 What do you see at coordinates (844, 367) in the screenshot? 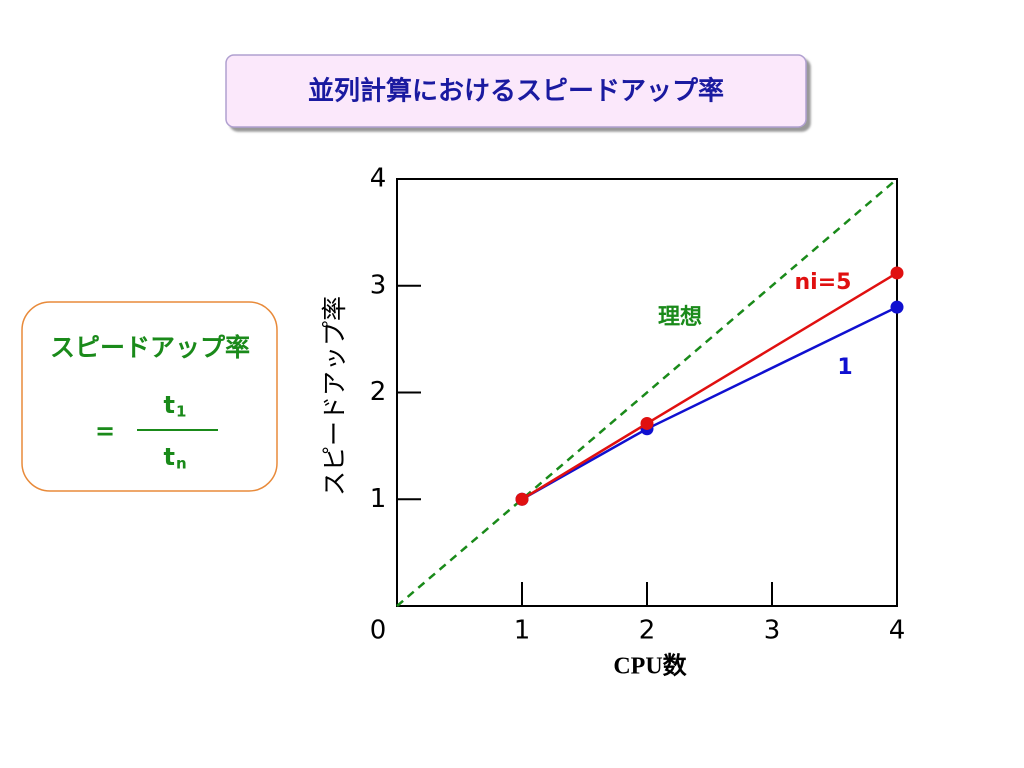
I see `series-label: 1` at bounding box center [844, 367].